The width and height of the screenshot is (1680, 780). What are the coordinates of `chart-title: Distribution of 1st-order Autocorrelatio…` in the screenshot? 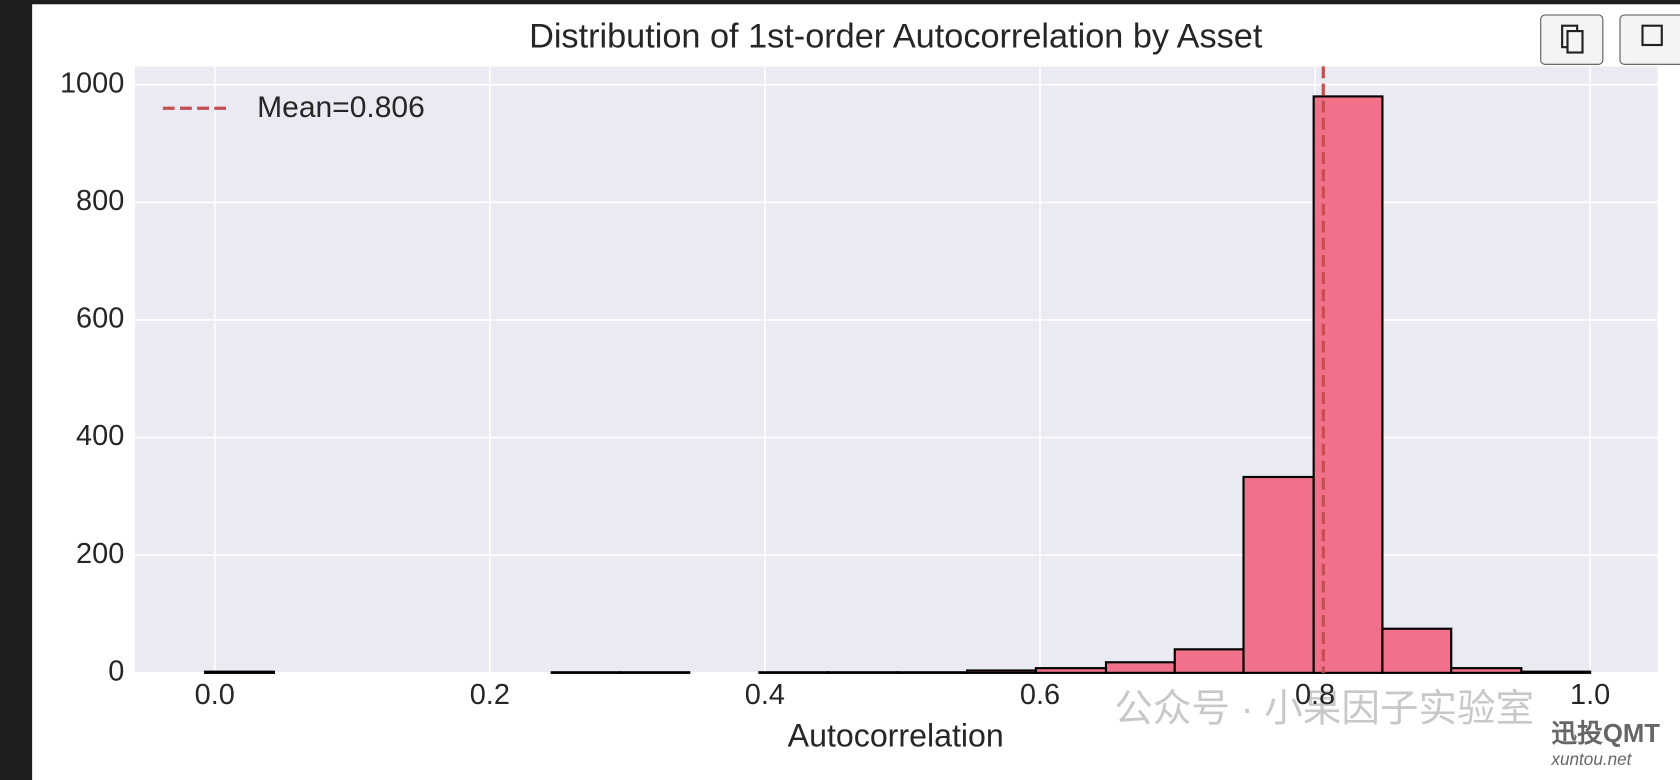 It's located at (896, 37).